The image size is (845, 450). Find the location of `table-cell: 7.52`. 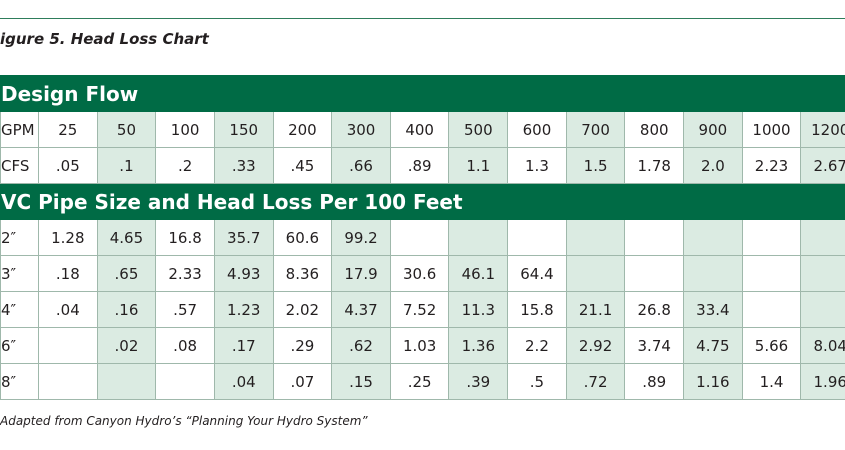

table-cell: 7.52 is located at coordinates (419, 309).